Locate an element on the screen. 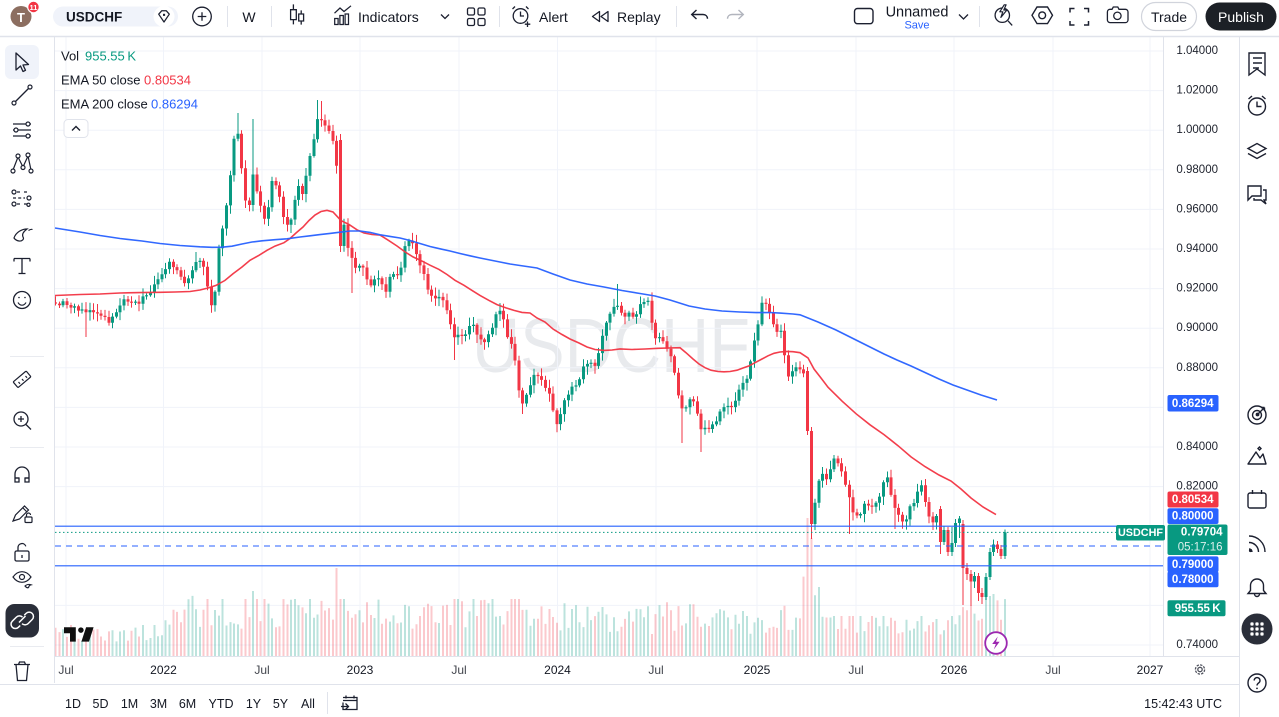 This screenshot has height=717, width=1279. svg-text: YTD is located at coordinates (221, 704).